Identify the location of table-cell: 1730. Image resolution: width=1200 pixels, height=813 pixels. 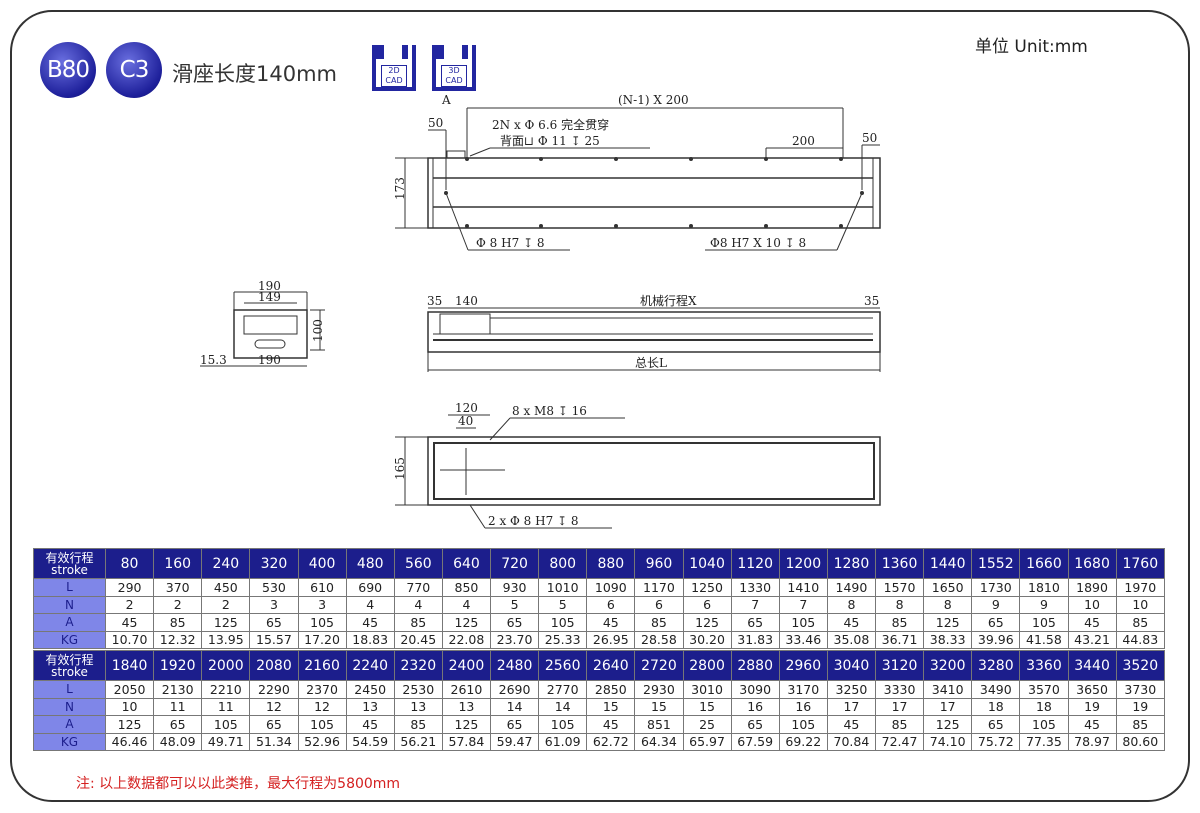
(996, 587).